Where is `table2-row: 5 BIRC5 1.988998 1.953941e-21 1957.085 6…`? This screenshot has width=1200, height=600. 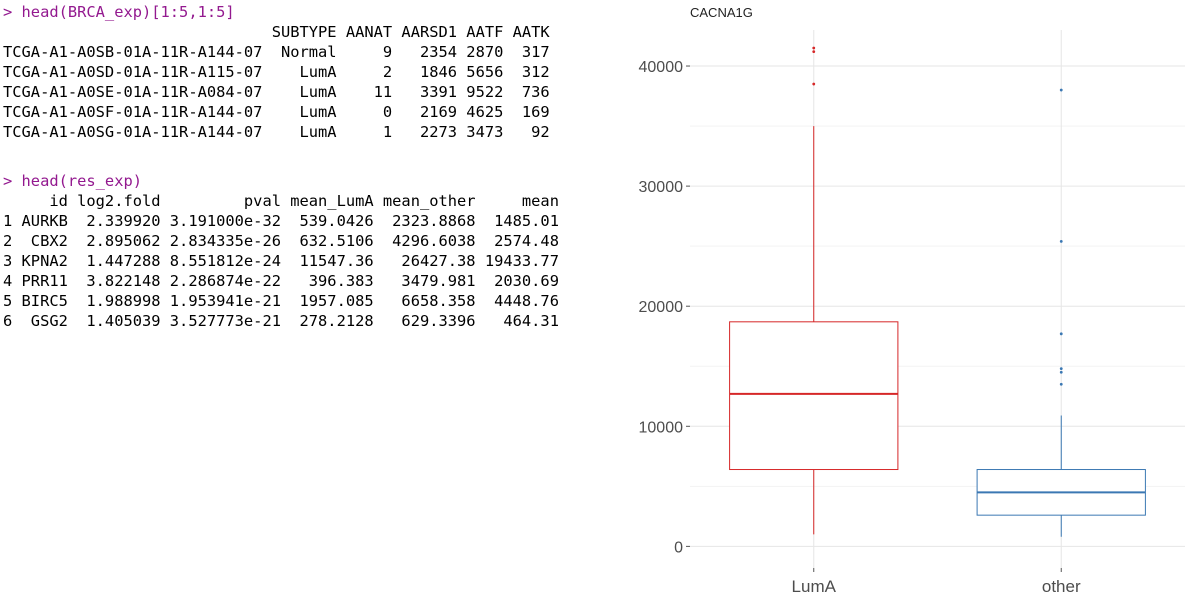 table2-row: 5 BIRC5 1.988998 1.953941e-21 1957.085 6… is located at coordinates (281, 301).